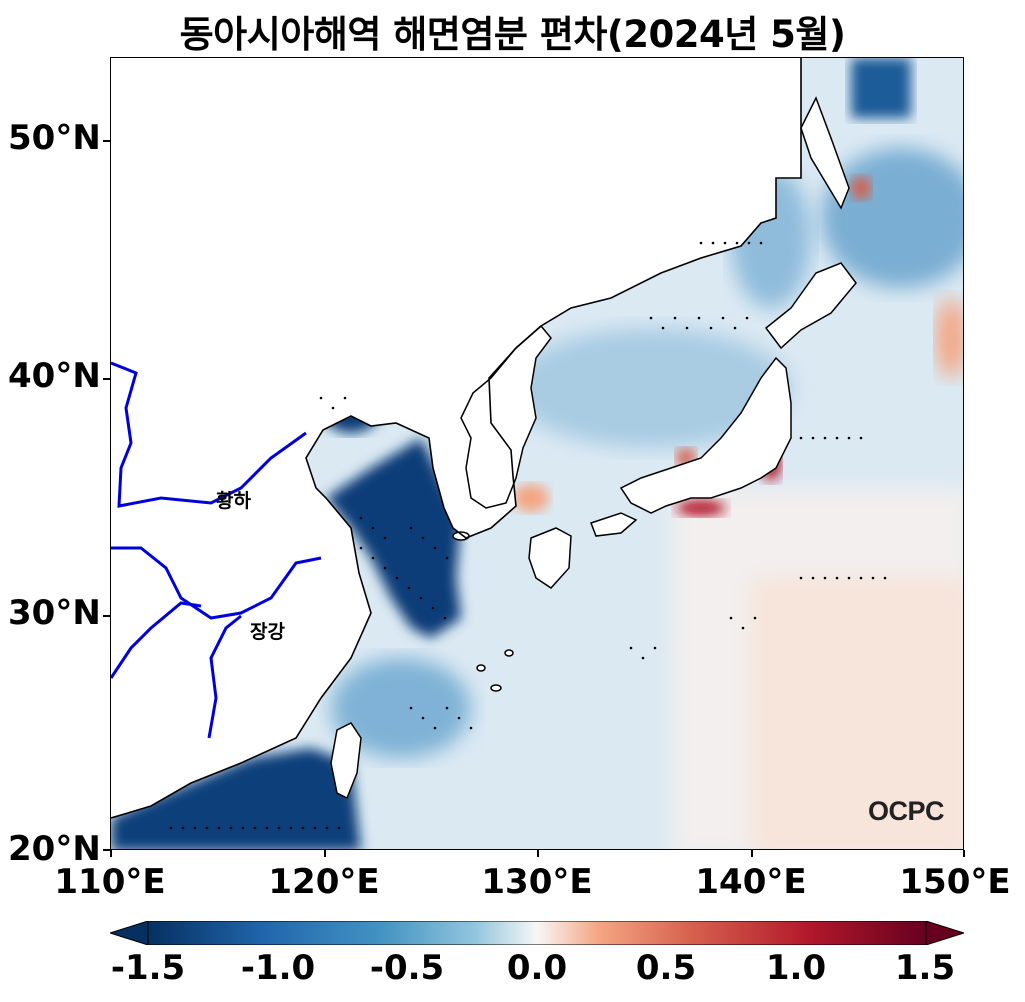 The height and width of the screenshot is (1002, 1025). Describe the element at coordinates (925, 968) in the screenshot. I see `cb-tick: 1.5` at that location.